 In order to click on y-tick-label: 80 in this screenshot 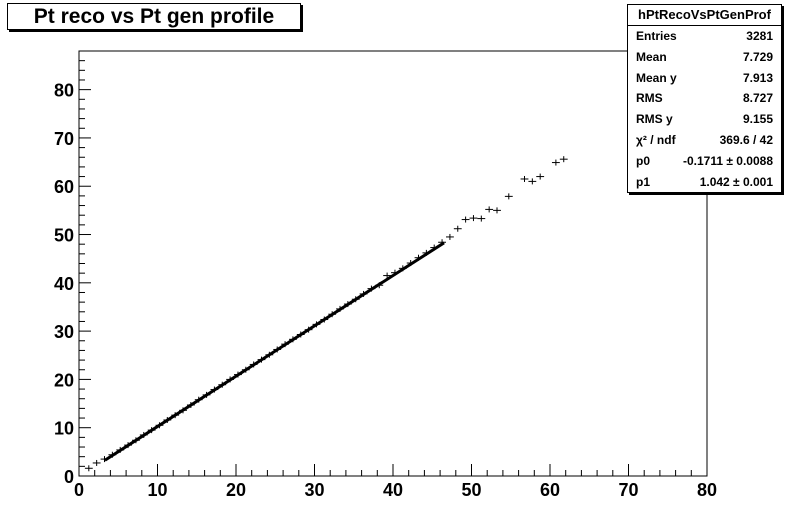, I will do `click(64, 91)`.